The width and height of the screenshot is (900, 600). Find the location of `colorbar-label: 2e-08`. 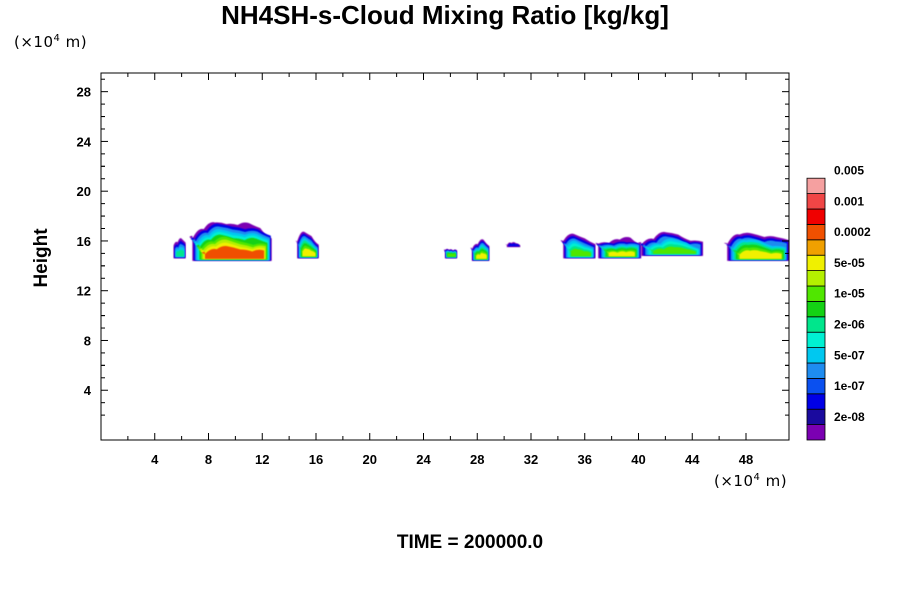

colorbar-label: 2e-08 is located at coordinates (849, 417).